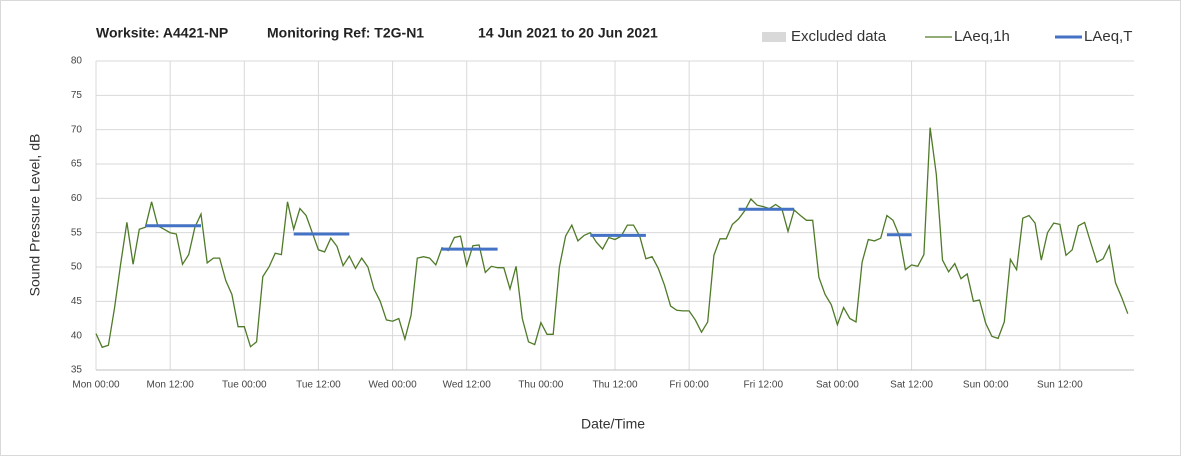 This screenshot has width=1181, height=456. What do you see at coordinates (77, 335) in the screenshot?
I see `y-tick-label: 40` at bounding box center [77, 335].